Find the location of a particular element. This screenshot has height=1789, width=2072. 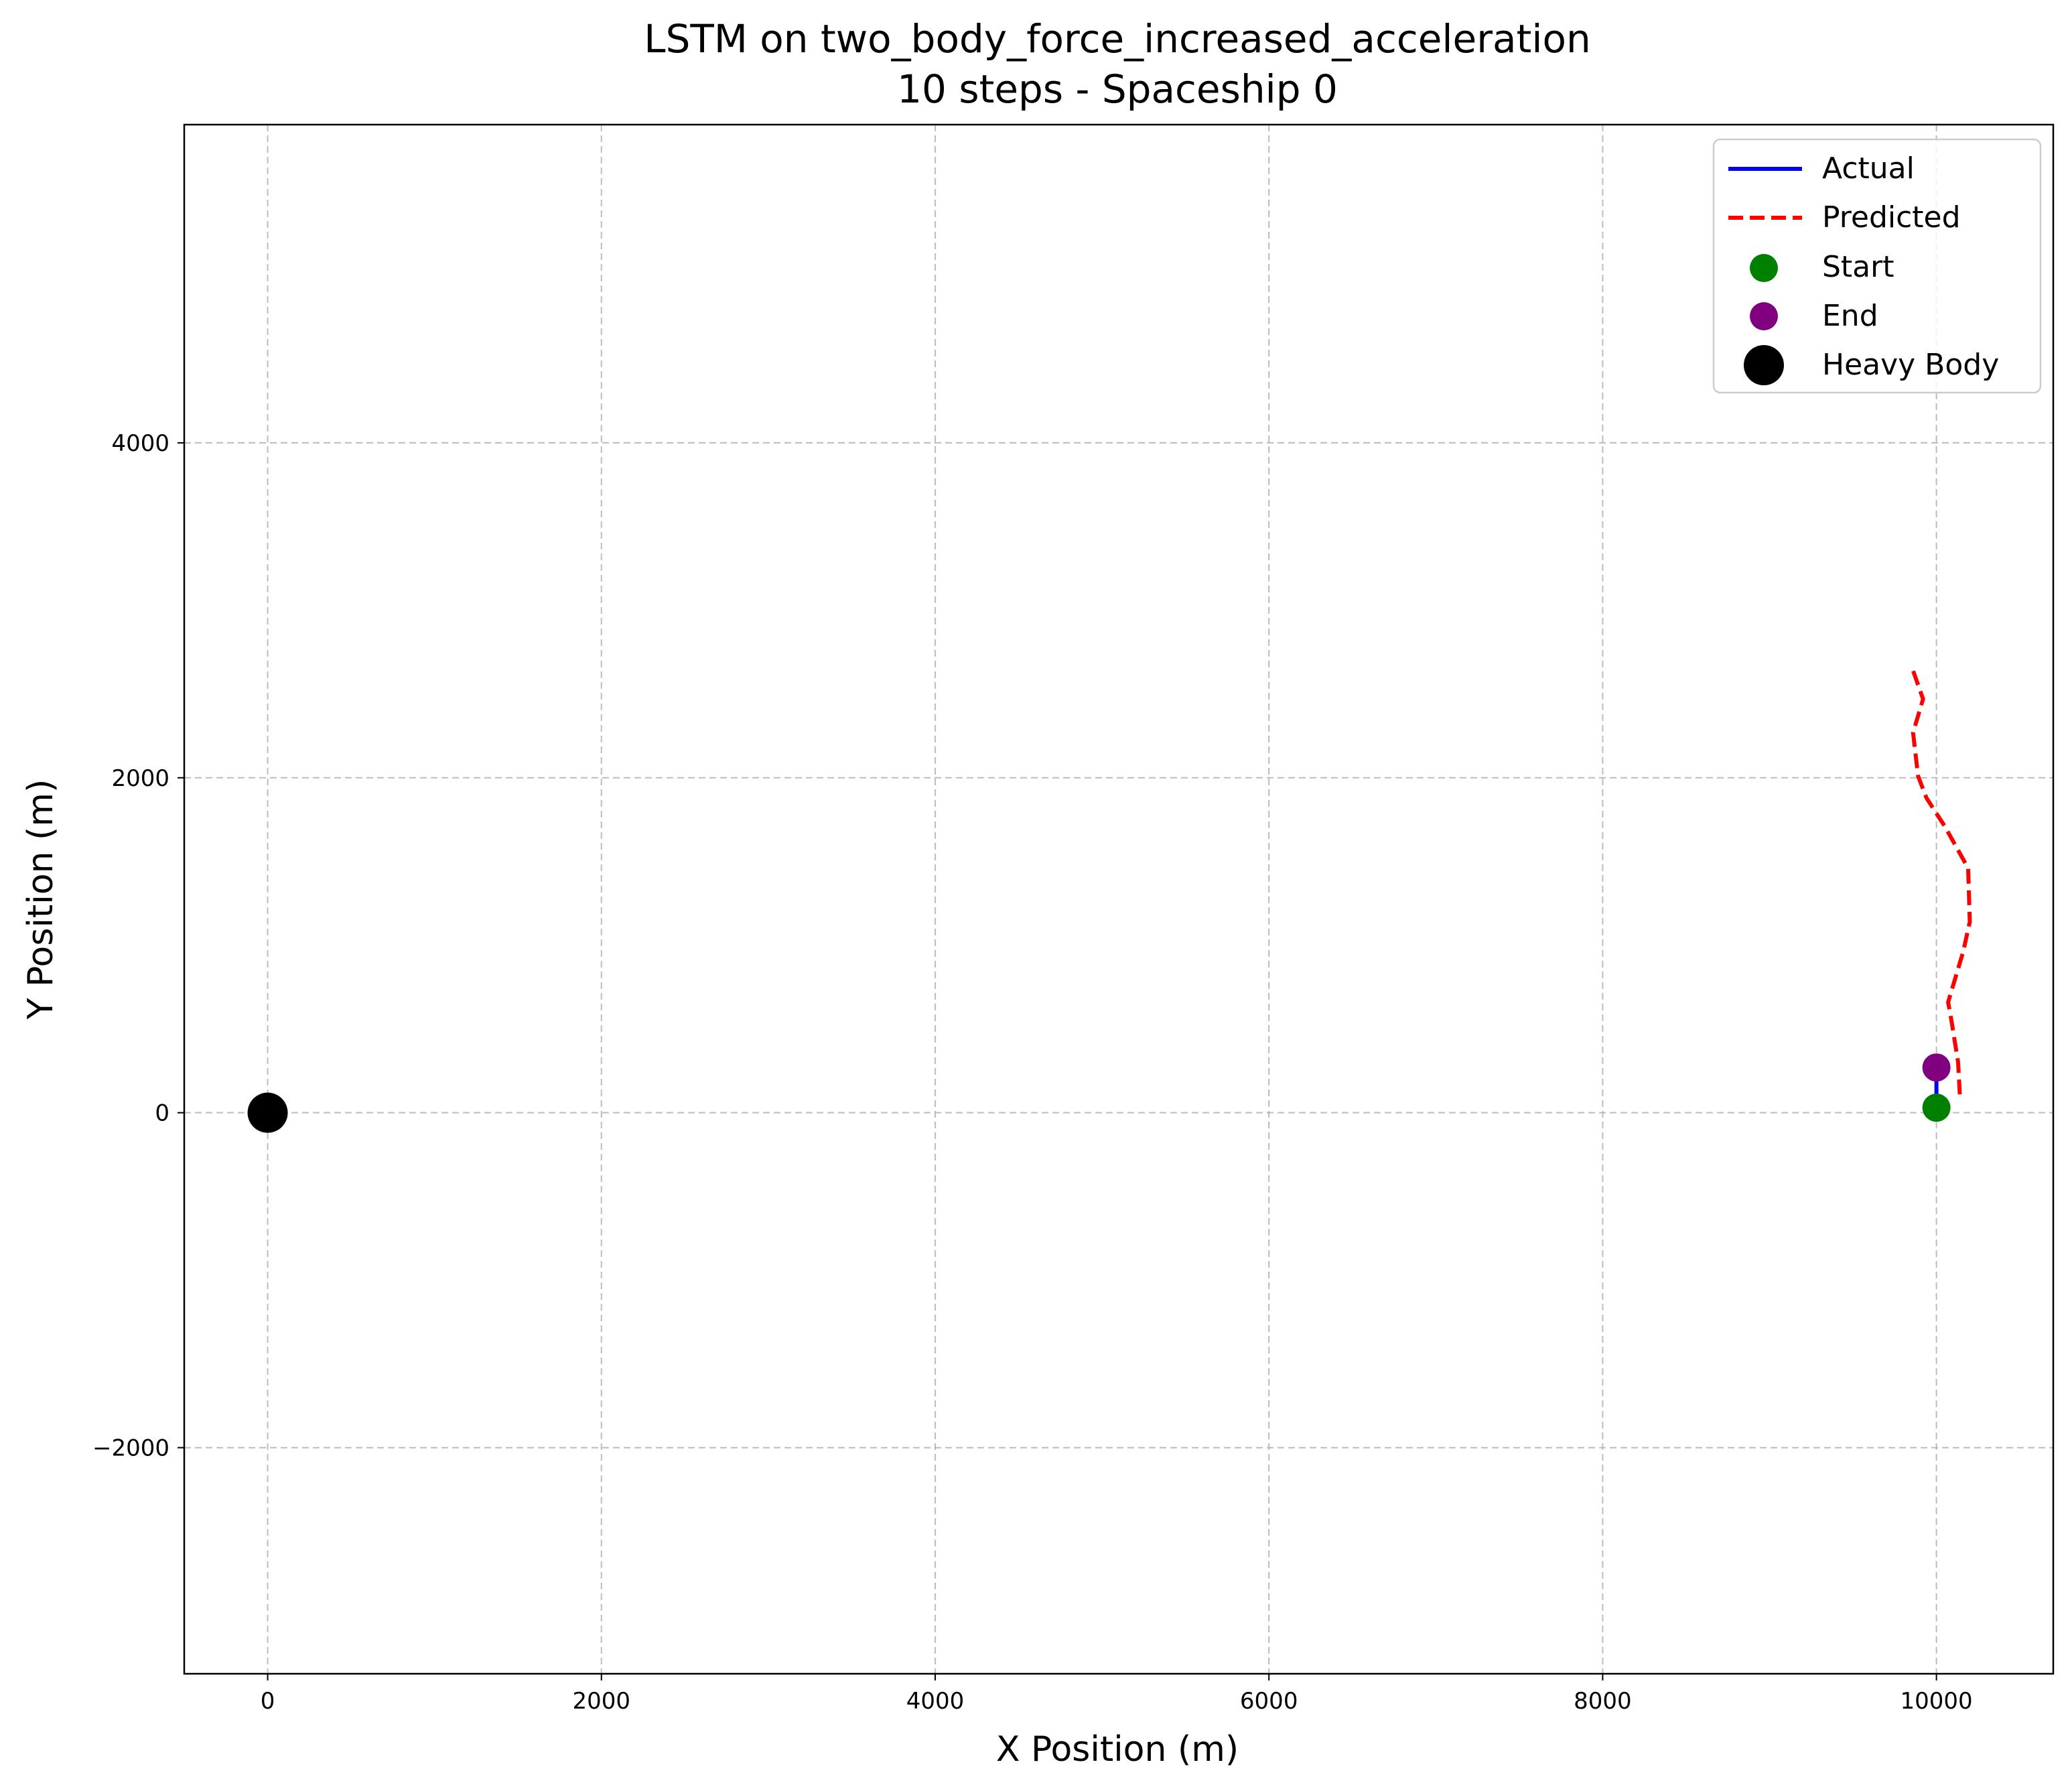

legend-heavy-body-label: Heavy Body is located at coordinates (1910, 365).